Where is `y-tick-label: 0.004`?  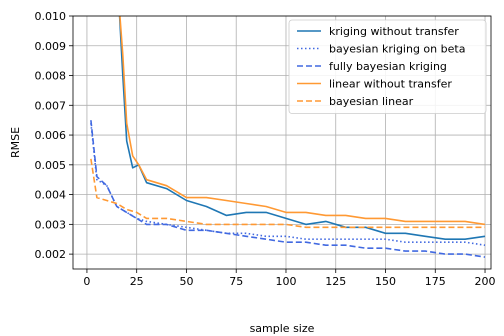
y-tick-label: 0.004 is located at coordinates (51, 195).